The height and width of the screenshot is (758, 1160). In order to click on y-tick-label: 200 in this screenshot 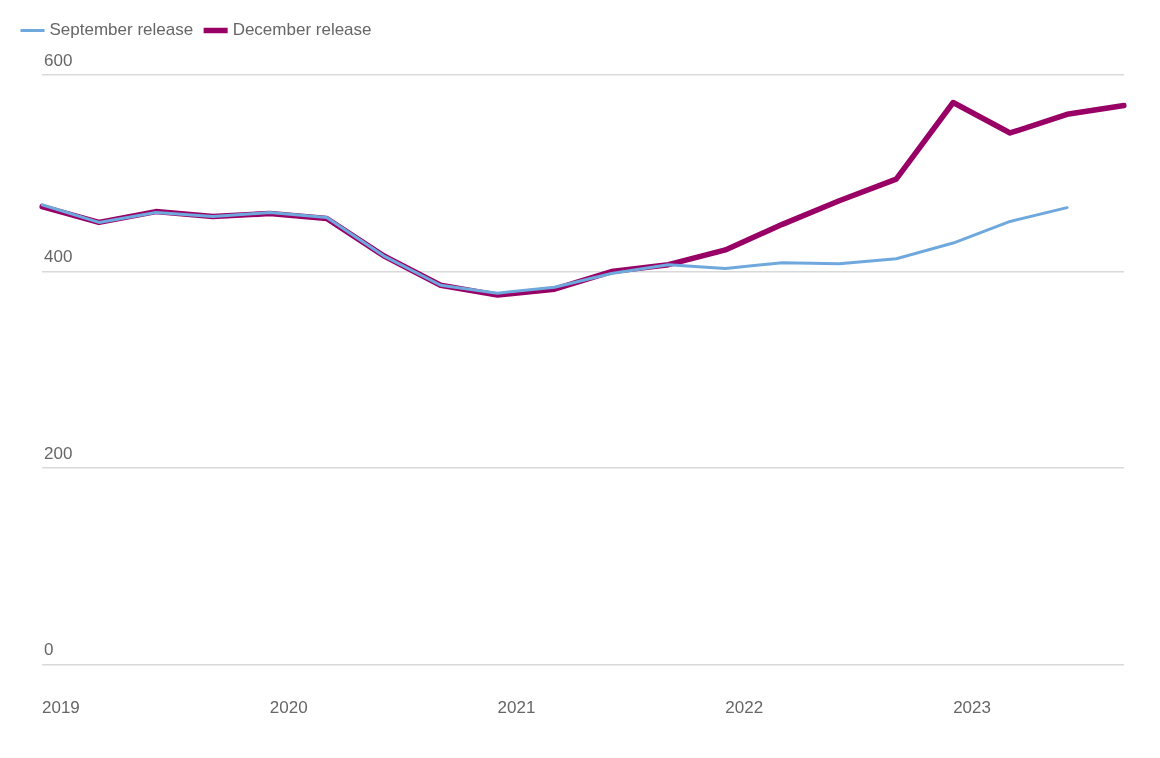, I will do `click(58, 453)`.